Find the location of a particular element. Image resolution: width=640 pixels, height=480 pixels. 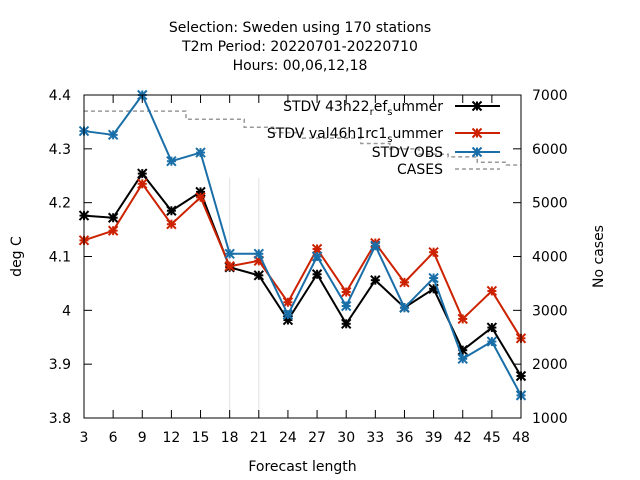

title-line-2: T2m Period: 20220701-20220710 is located at coordinates (299, 47).